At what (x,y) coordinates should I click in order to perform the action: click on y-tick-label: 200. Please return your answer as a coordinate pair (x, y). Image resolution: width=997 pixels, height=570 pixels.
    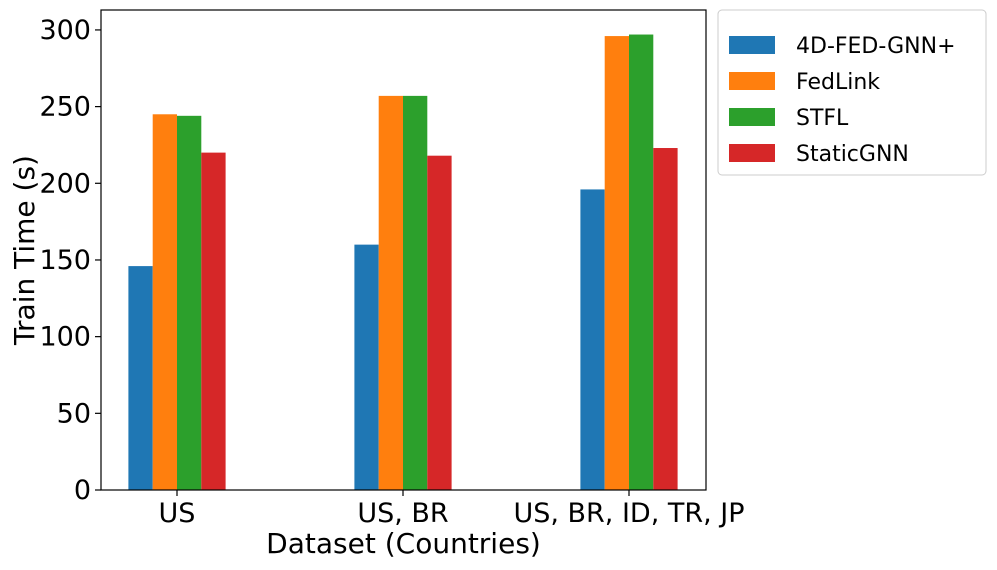
    Looking at the image, I should click on (65, 183).